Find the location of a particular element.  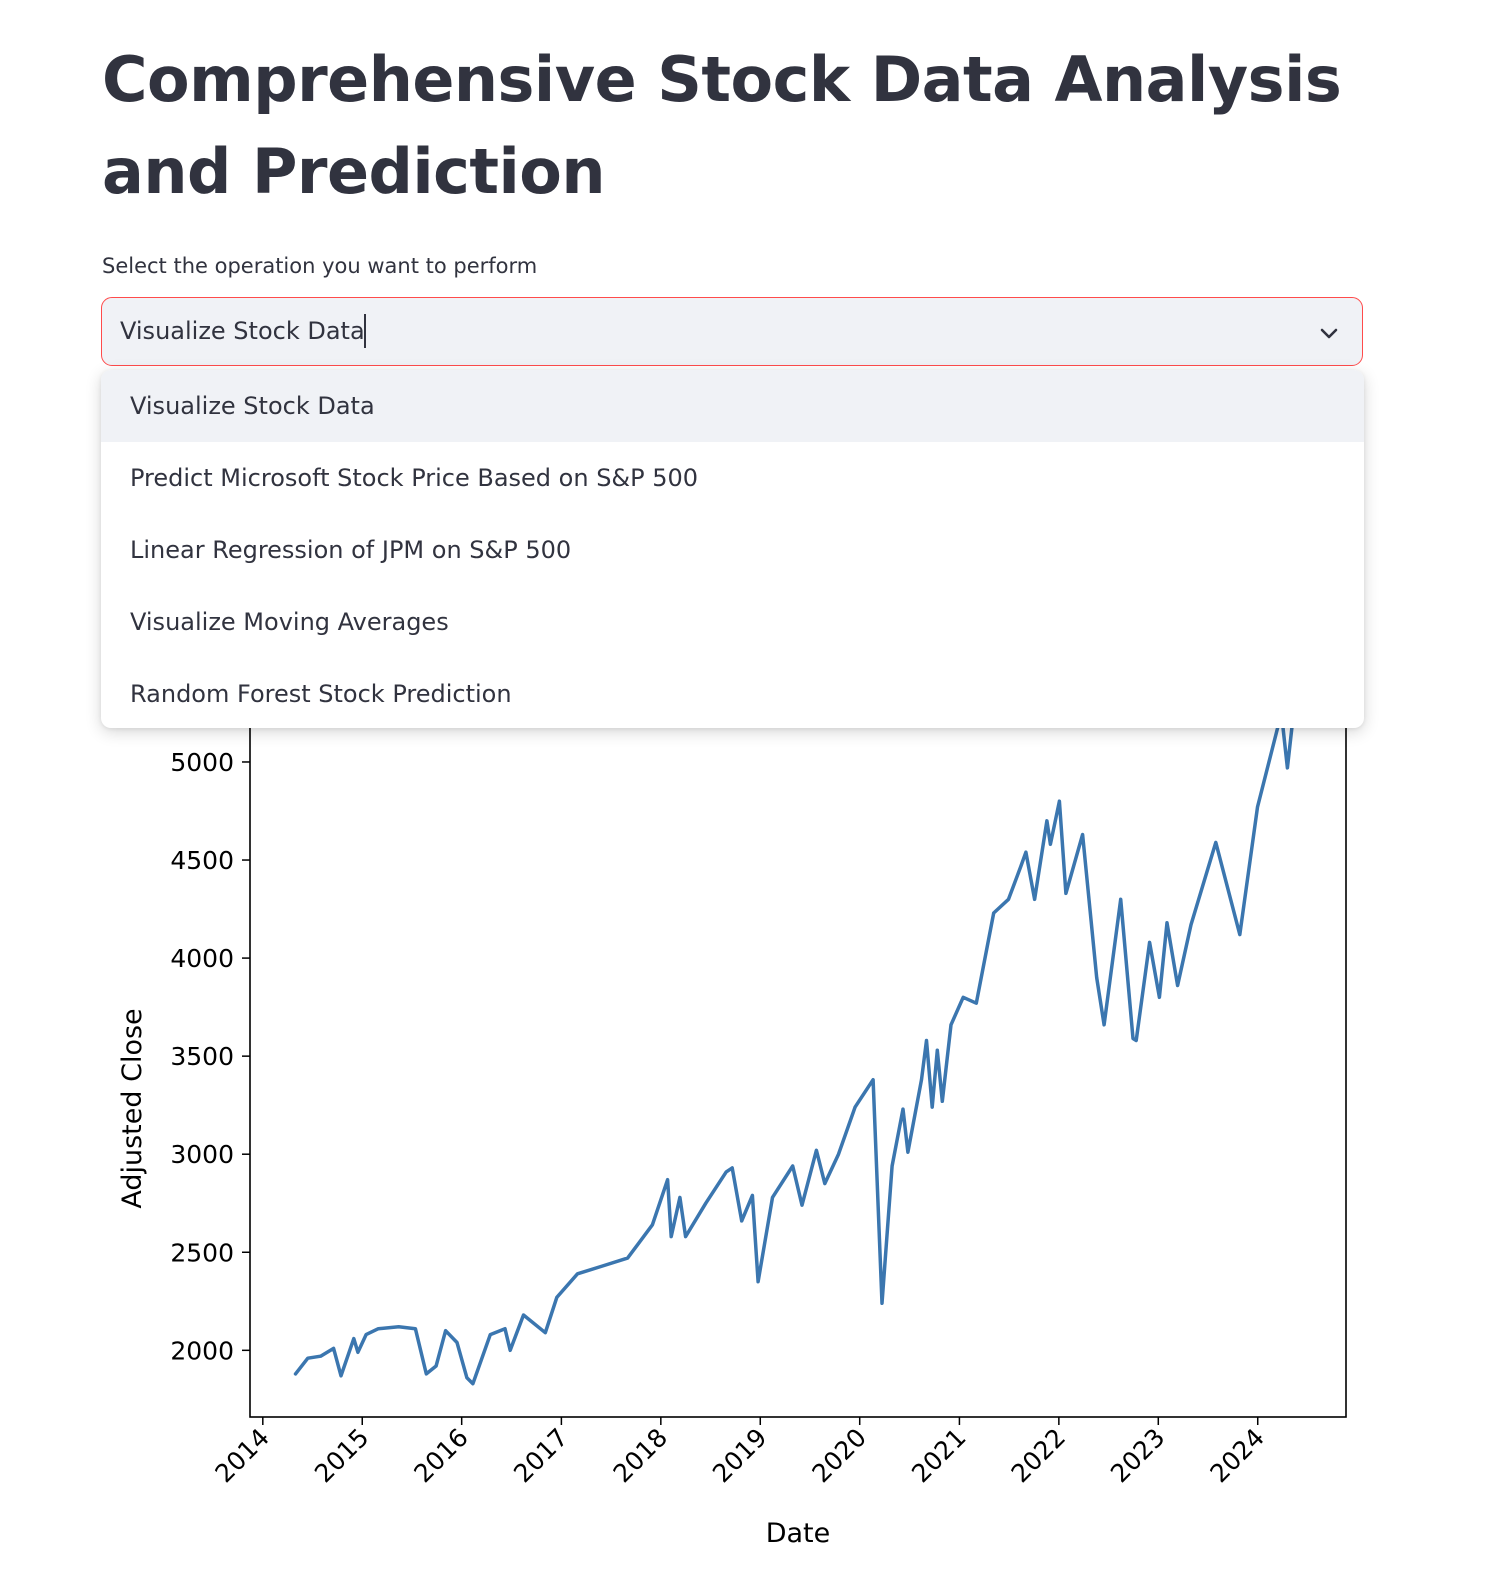

x-axis-label: Date is located at coordinates (798, 1533).